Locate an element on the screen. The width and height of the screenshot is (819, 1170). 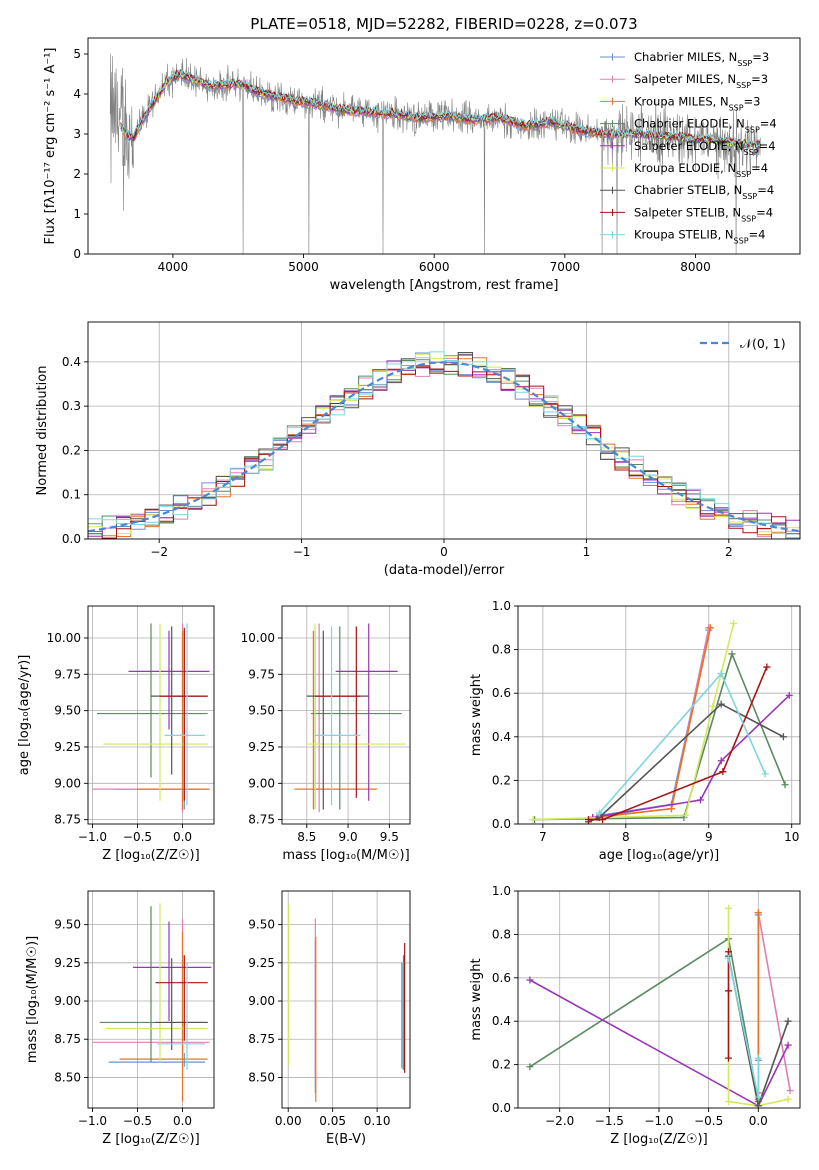
x-tick-label: 8000 is located at coordinates (695, 267).